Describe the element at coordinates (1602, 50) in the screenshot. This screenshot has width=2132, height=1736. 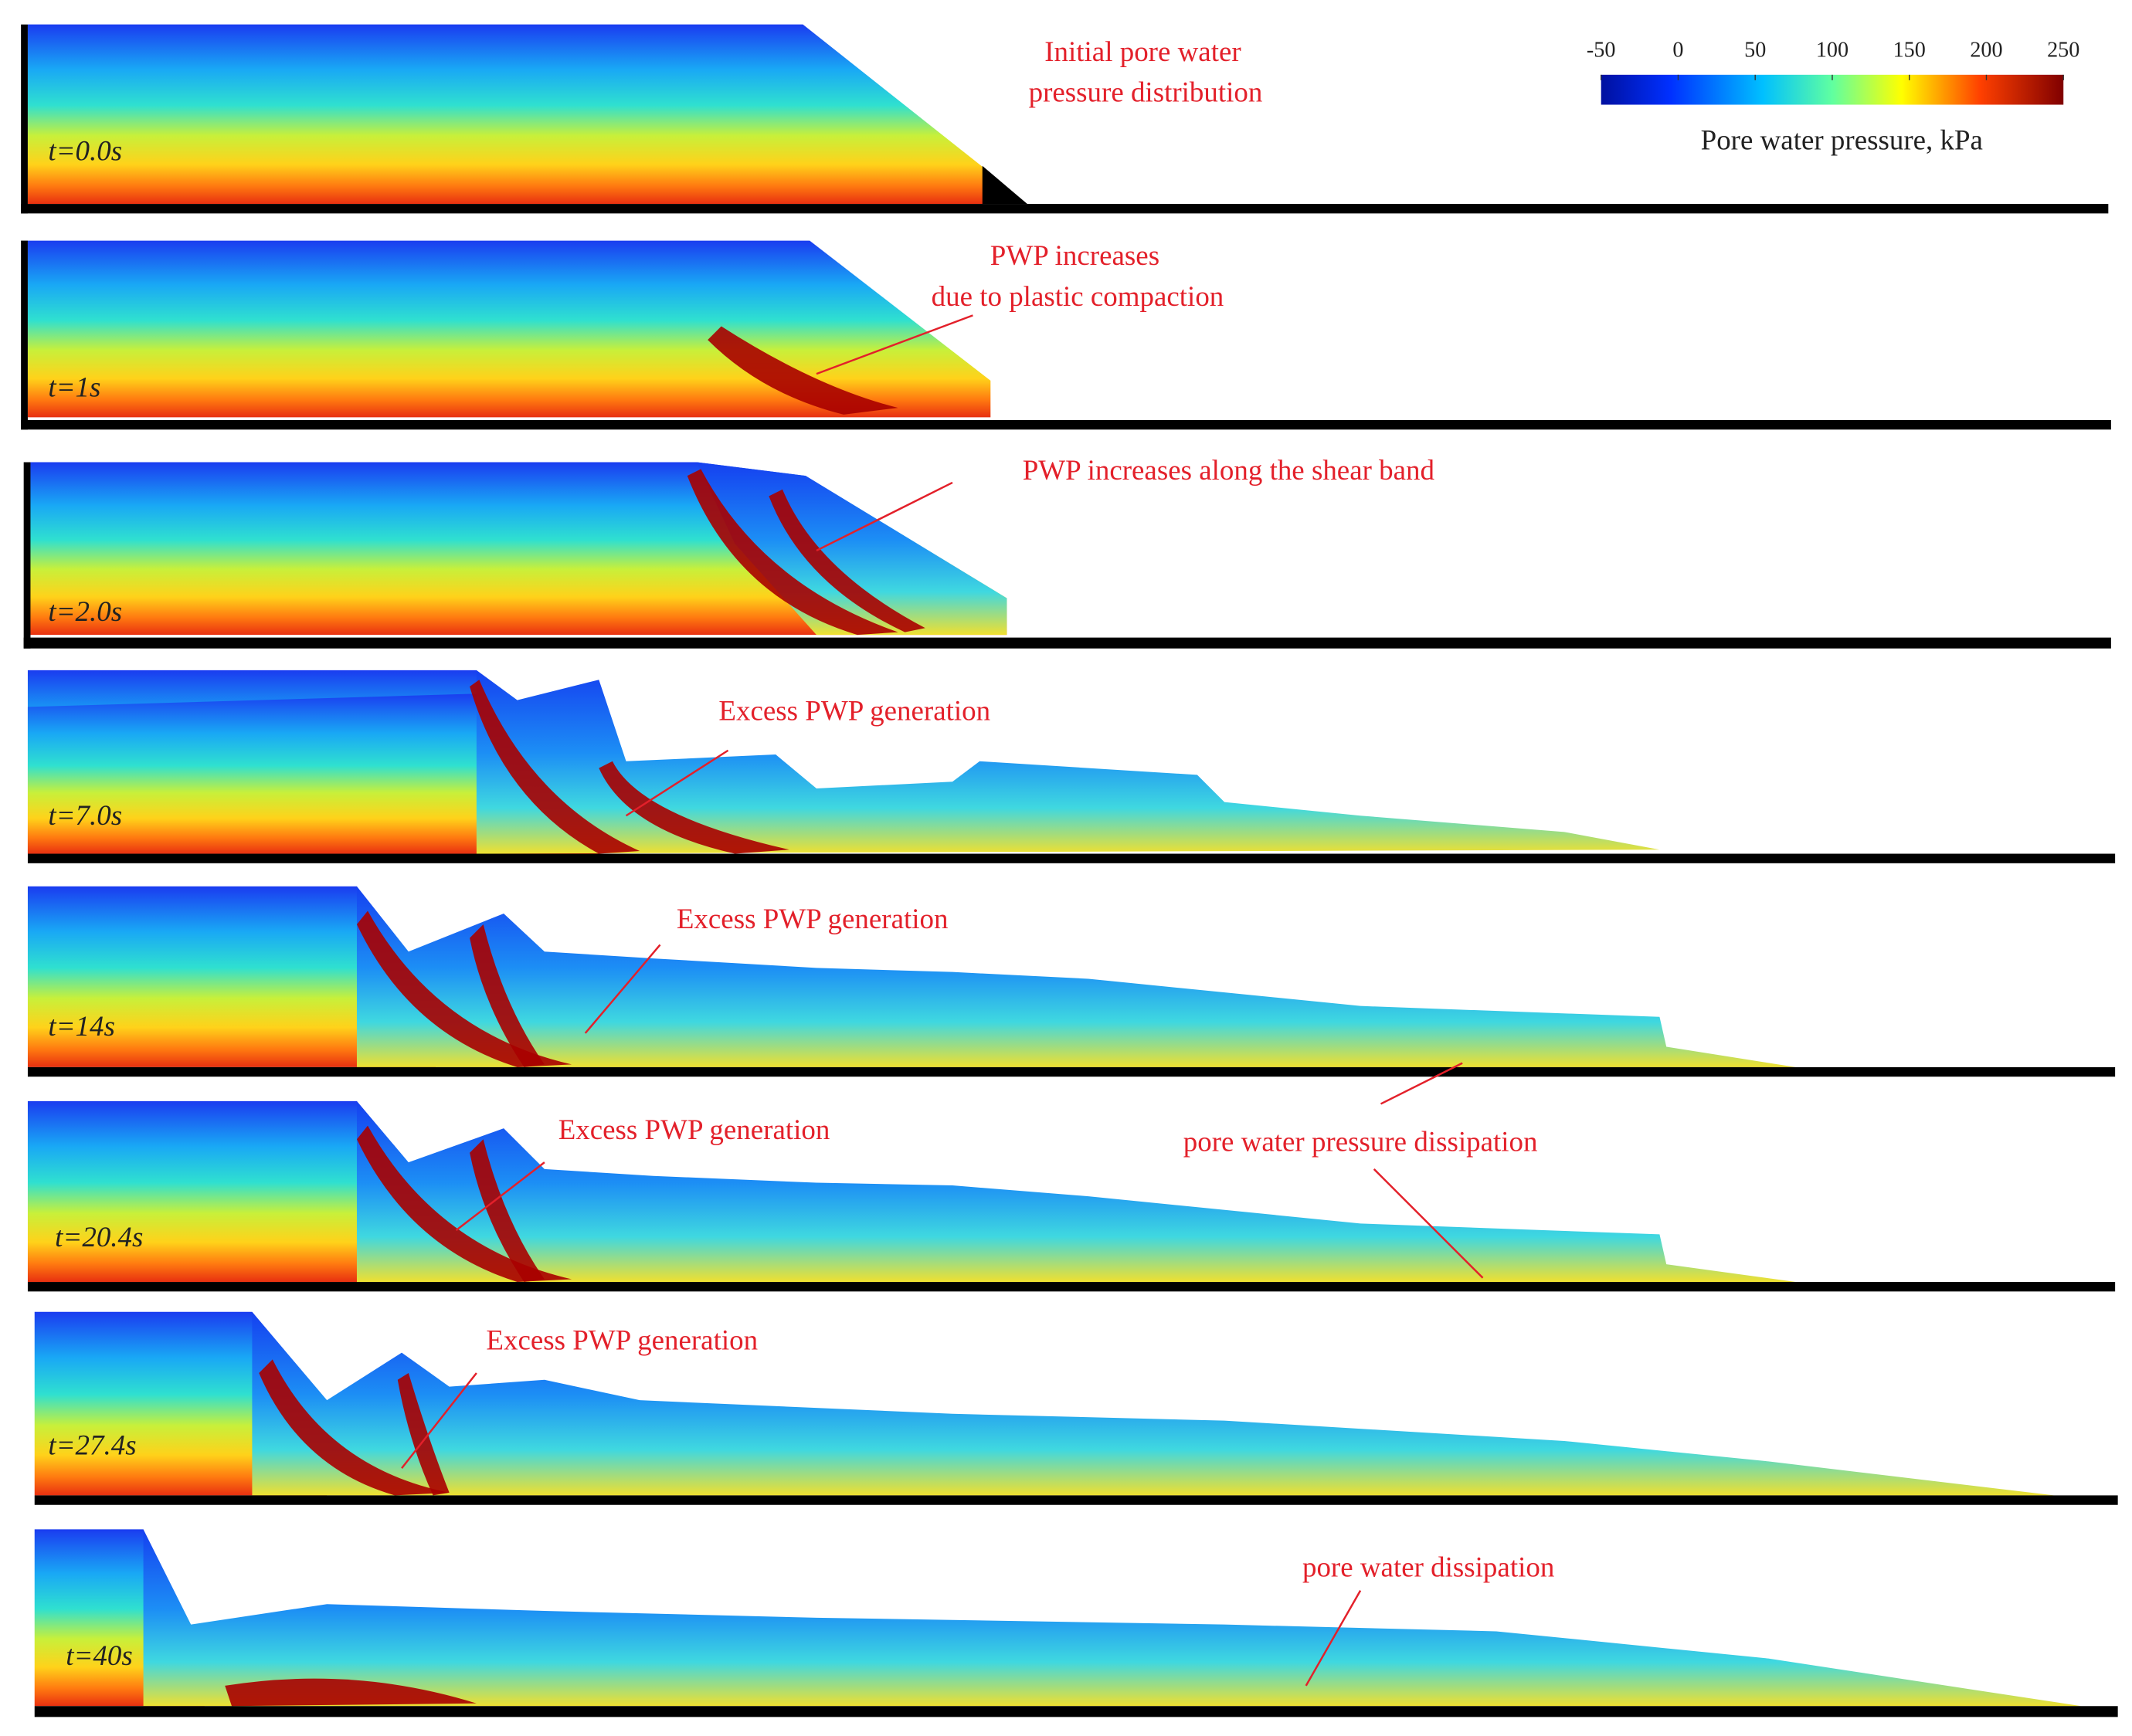
I see `colorbar-tick-label: -50` at that location.